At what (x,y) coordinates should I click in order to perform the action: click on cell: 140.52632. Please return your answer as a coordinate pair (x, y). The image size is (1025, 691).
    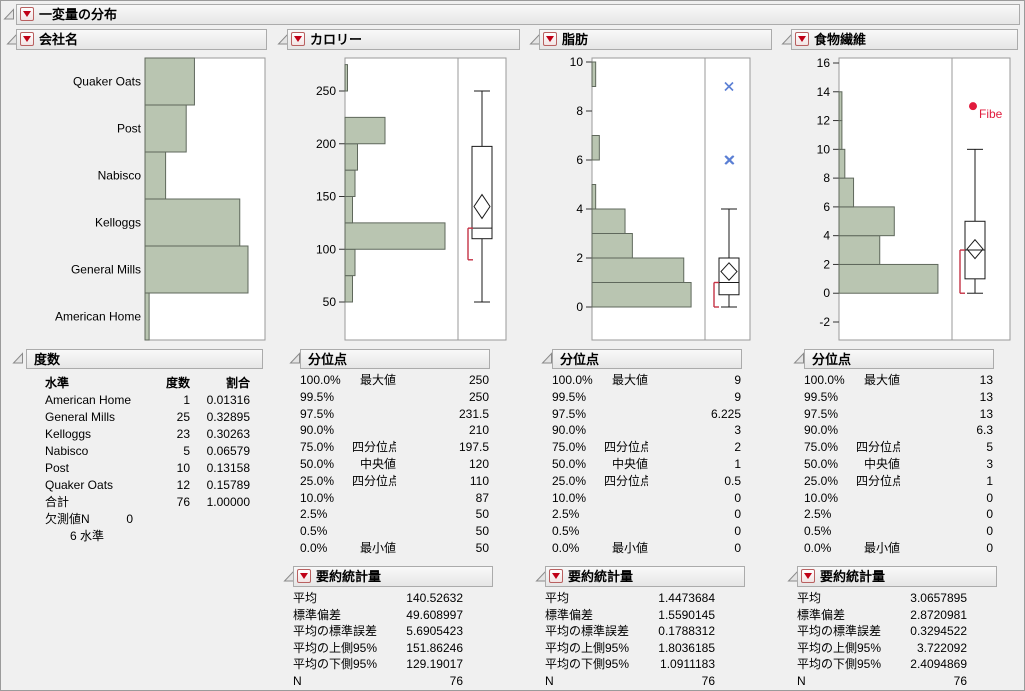
    Looking at the image, I should click on (434, 598).